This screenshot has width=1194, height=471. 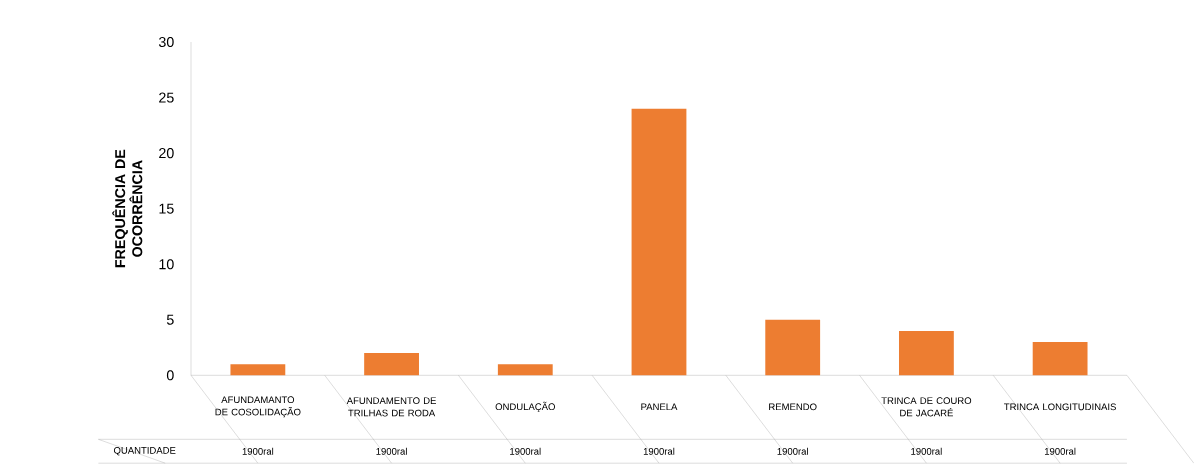 I want to click on x-tick-label: REMENDO, so click(x=793, y=407).